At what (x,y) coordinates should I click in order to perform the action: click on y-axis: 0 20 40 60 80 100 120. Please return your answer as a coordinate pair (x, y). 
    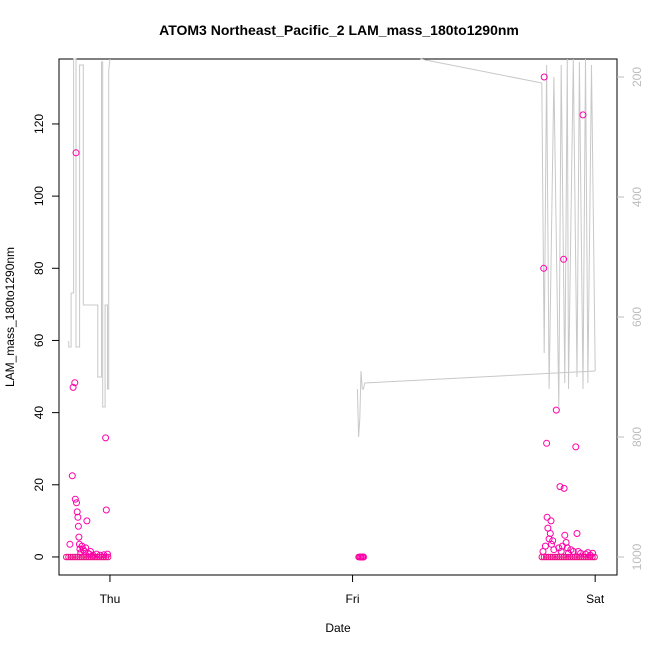
    Looking at the image, I should click on (45, 337).